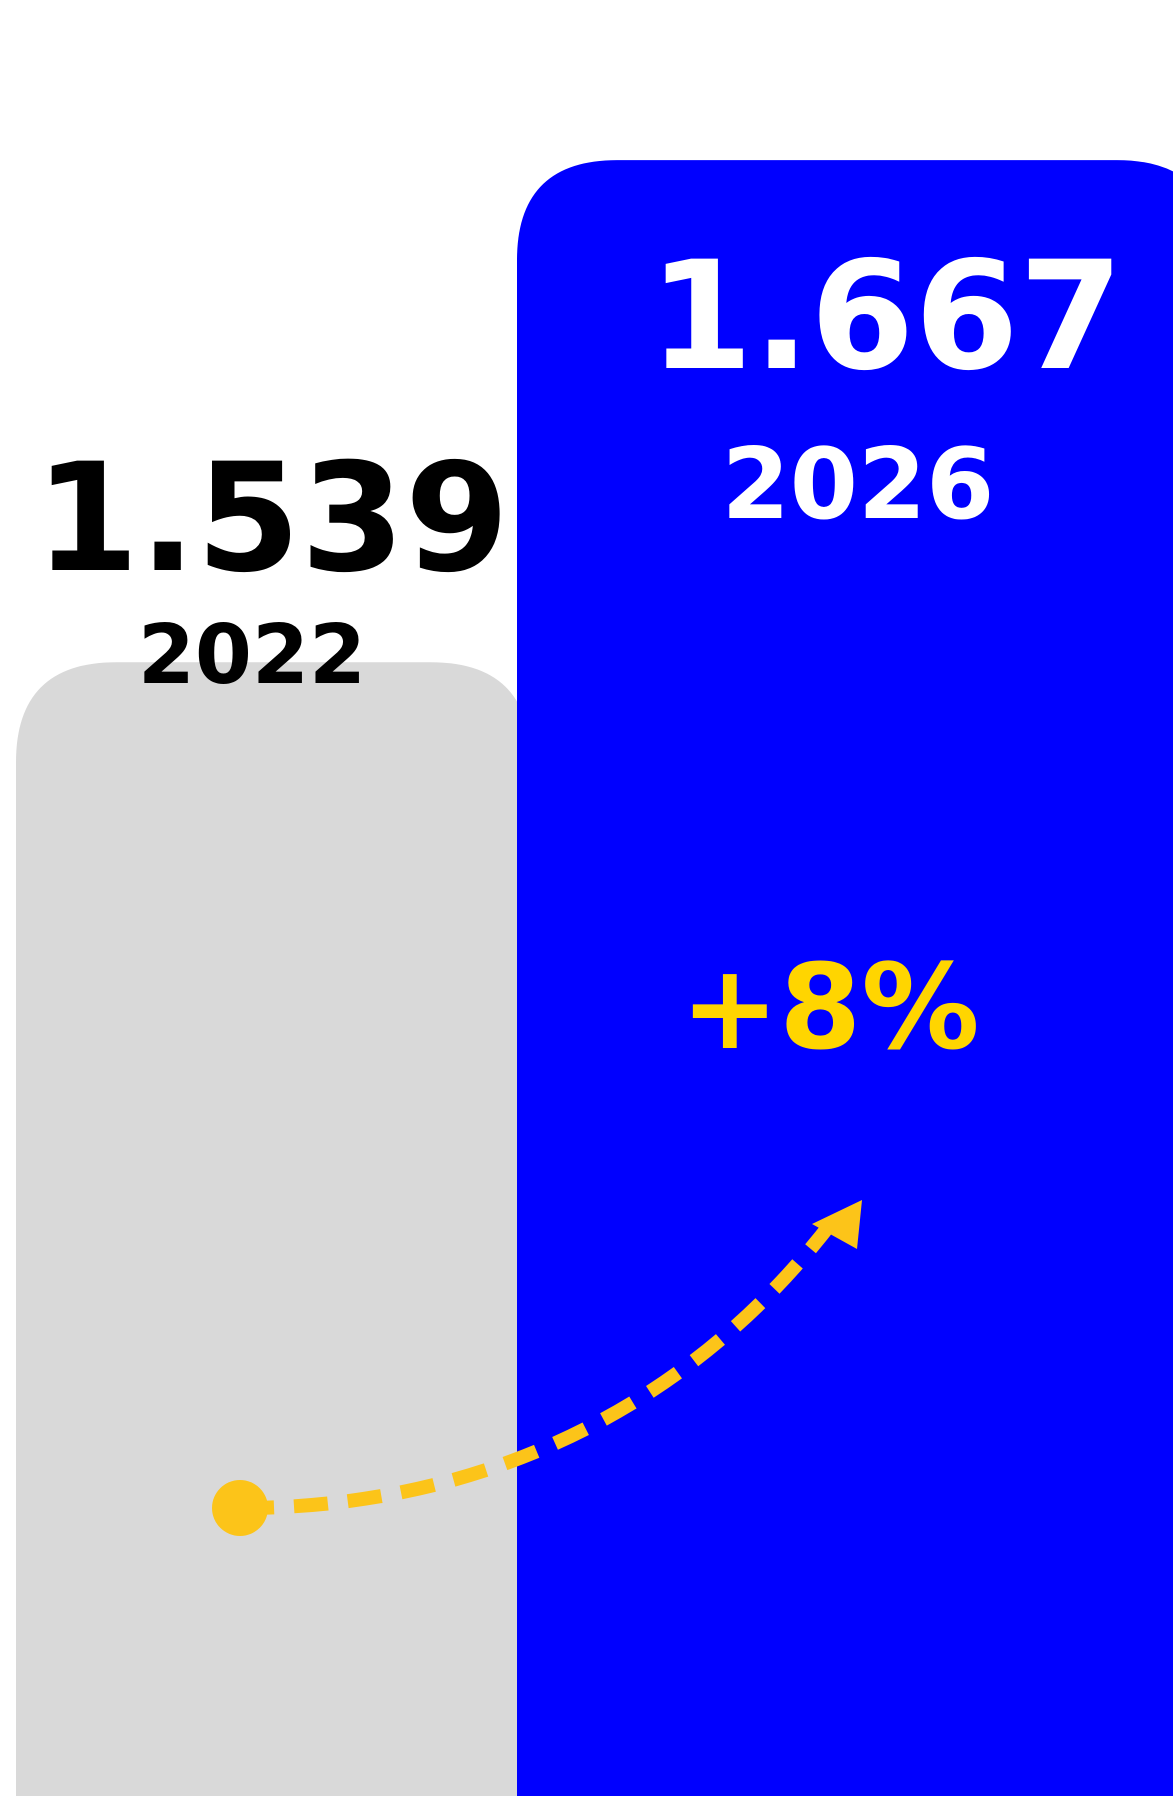 The width and height of the screenshot is (1173, 1796). Describe the element at coordinates (837, 1224) in the screenshot. I see `growth-arrow-head` at that location.